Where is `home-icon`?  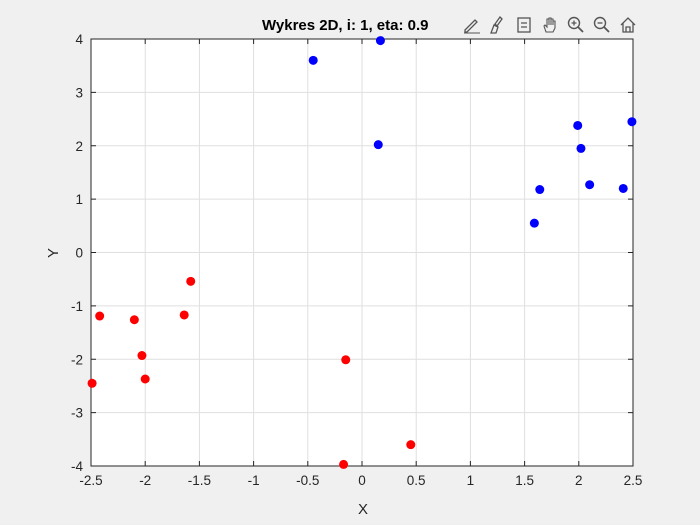
home-icon is located at coordinates (628, 25).